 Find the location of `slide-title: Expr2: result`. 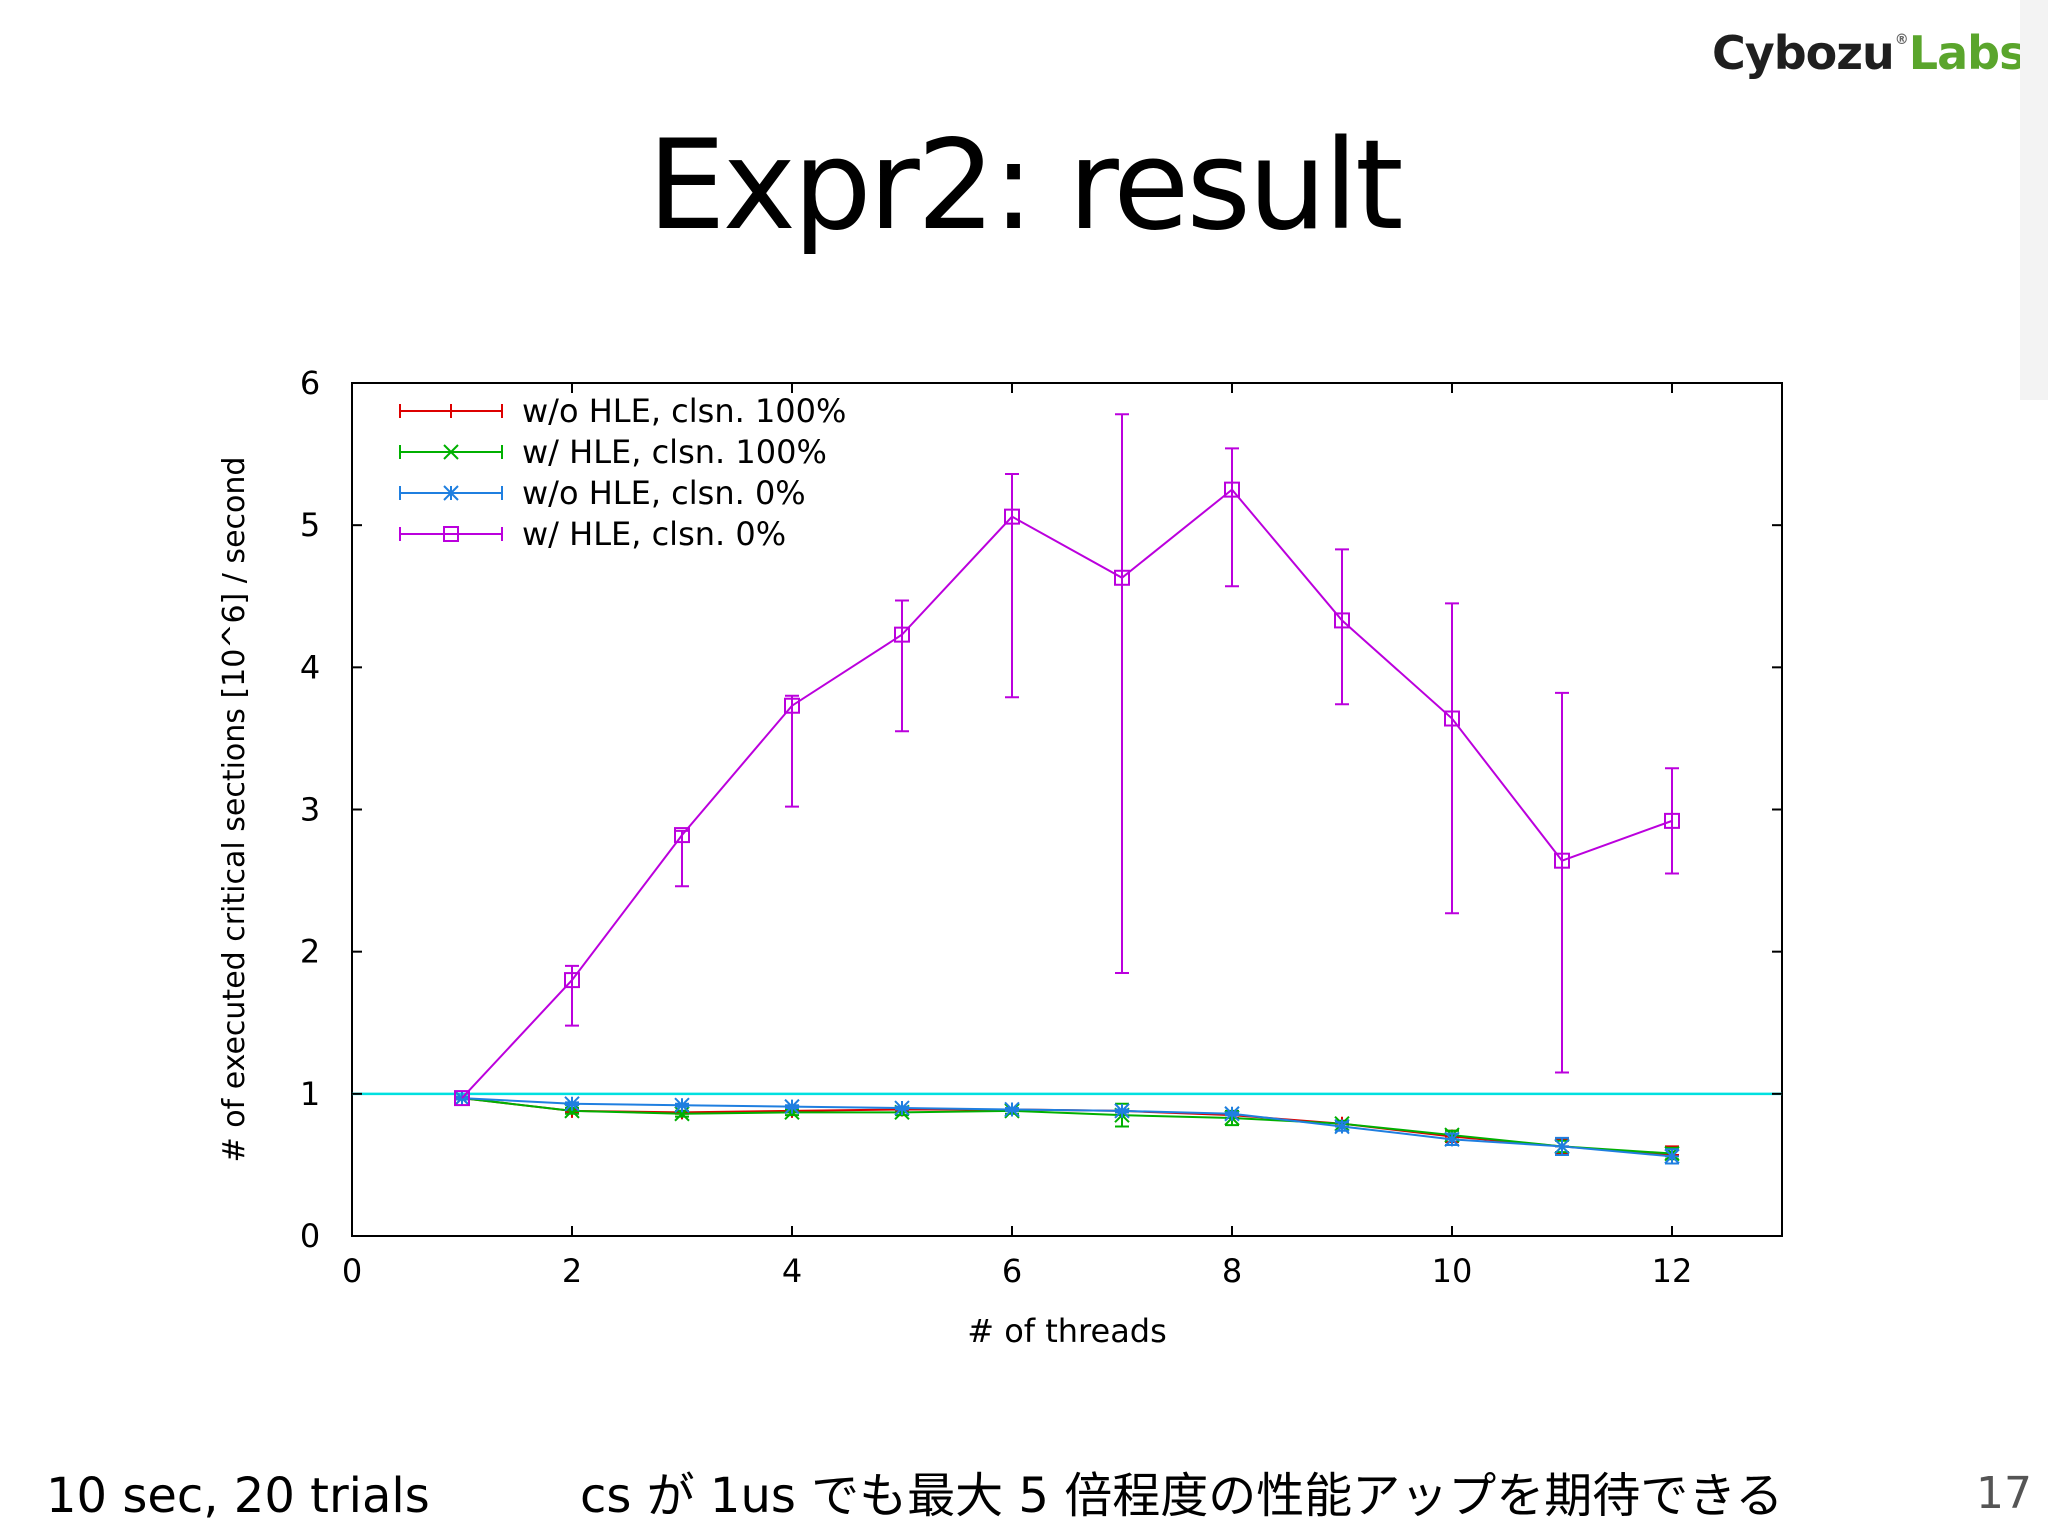

slide-title: Expr2: result is located at coordinates (1025, 186).